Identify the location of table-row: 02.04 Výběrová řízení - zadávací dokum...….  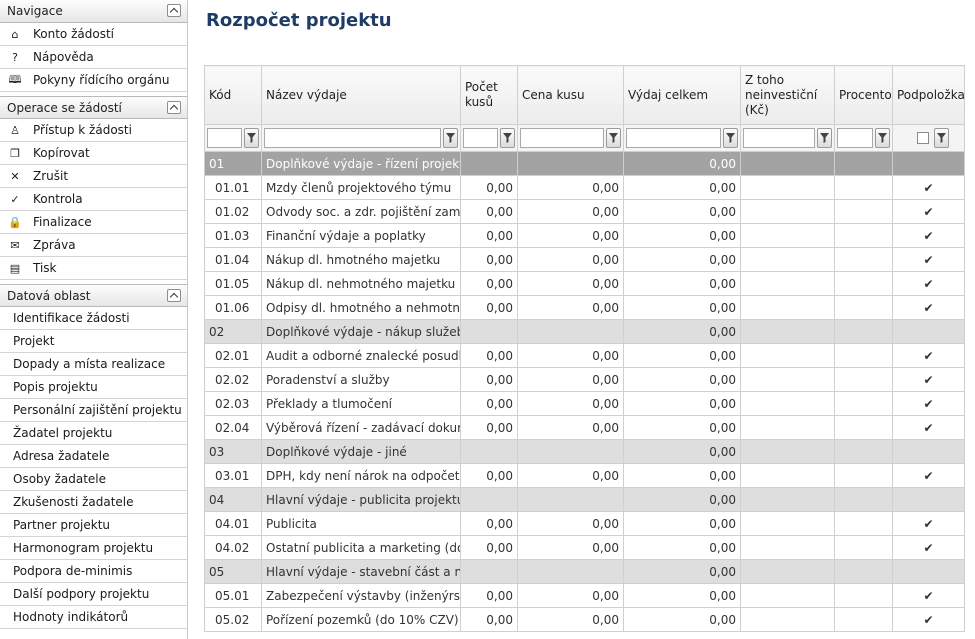
(584, 427).